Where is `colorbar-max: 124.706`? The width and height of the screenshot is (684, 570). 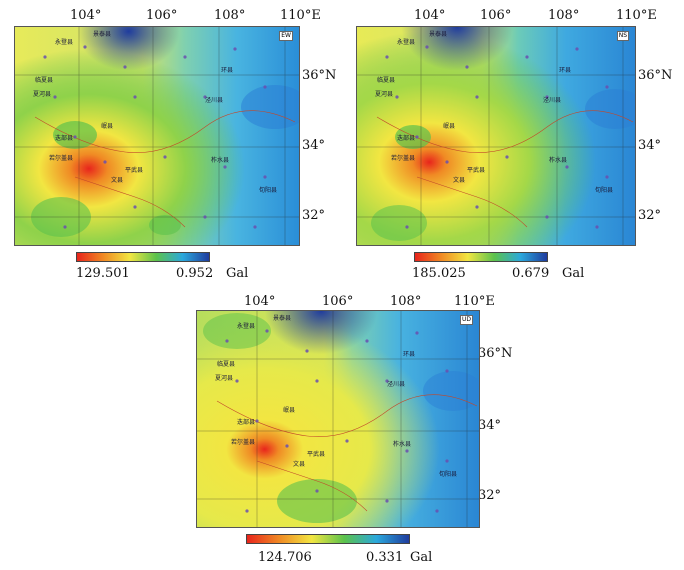
colorbar-max: 124.706 is located at coordinates (285, 557).